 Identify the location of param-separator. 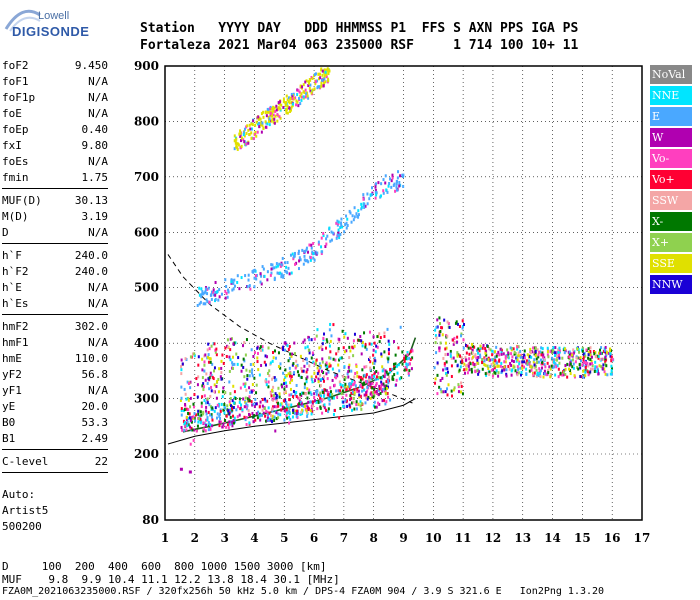
(55, 245).